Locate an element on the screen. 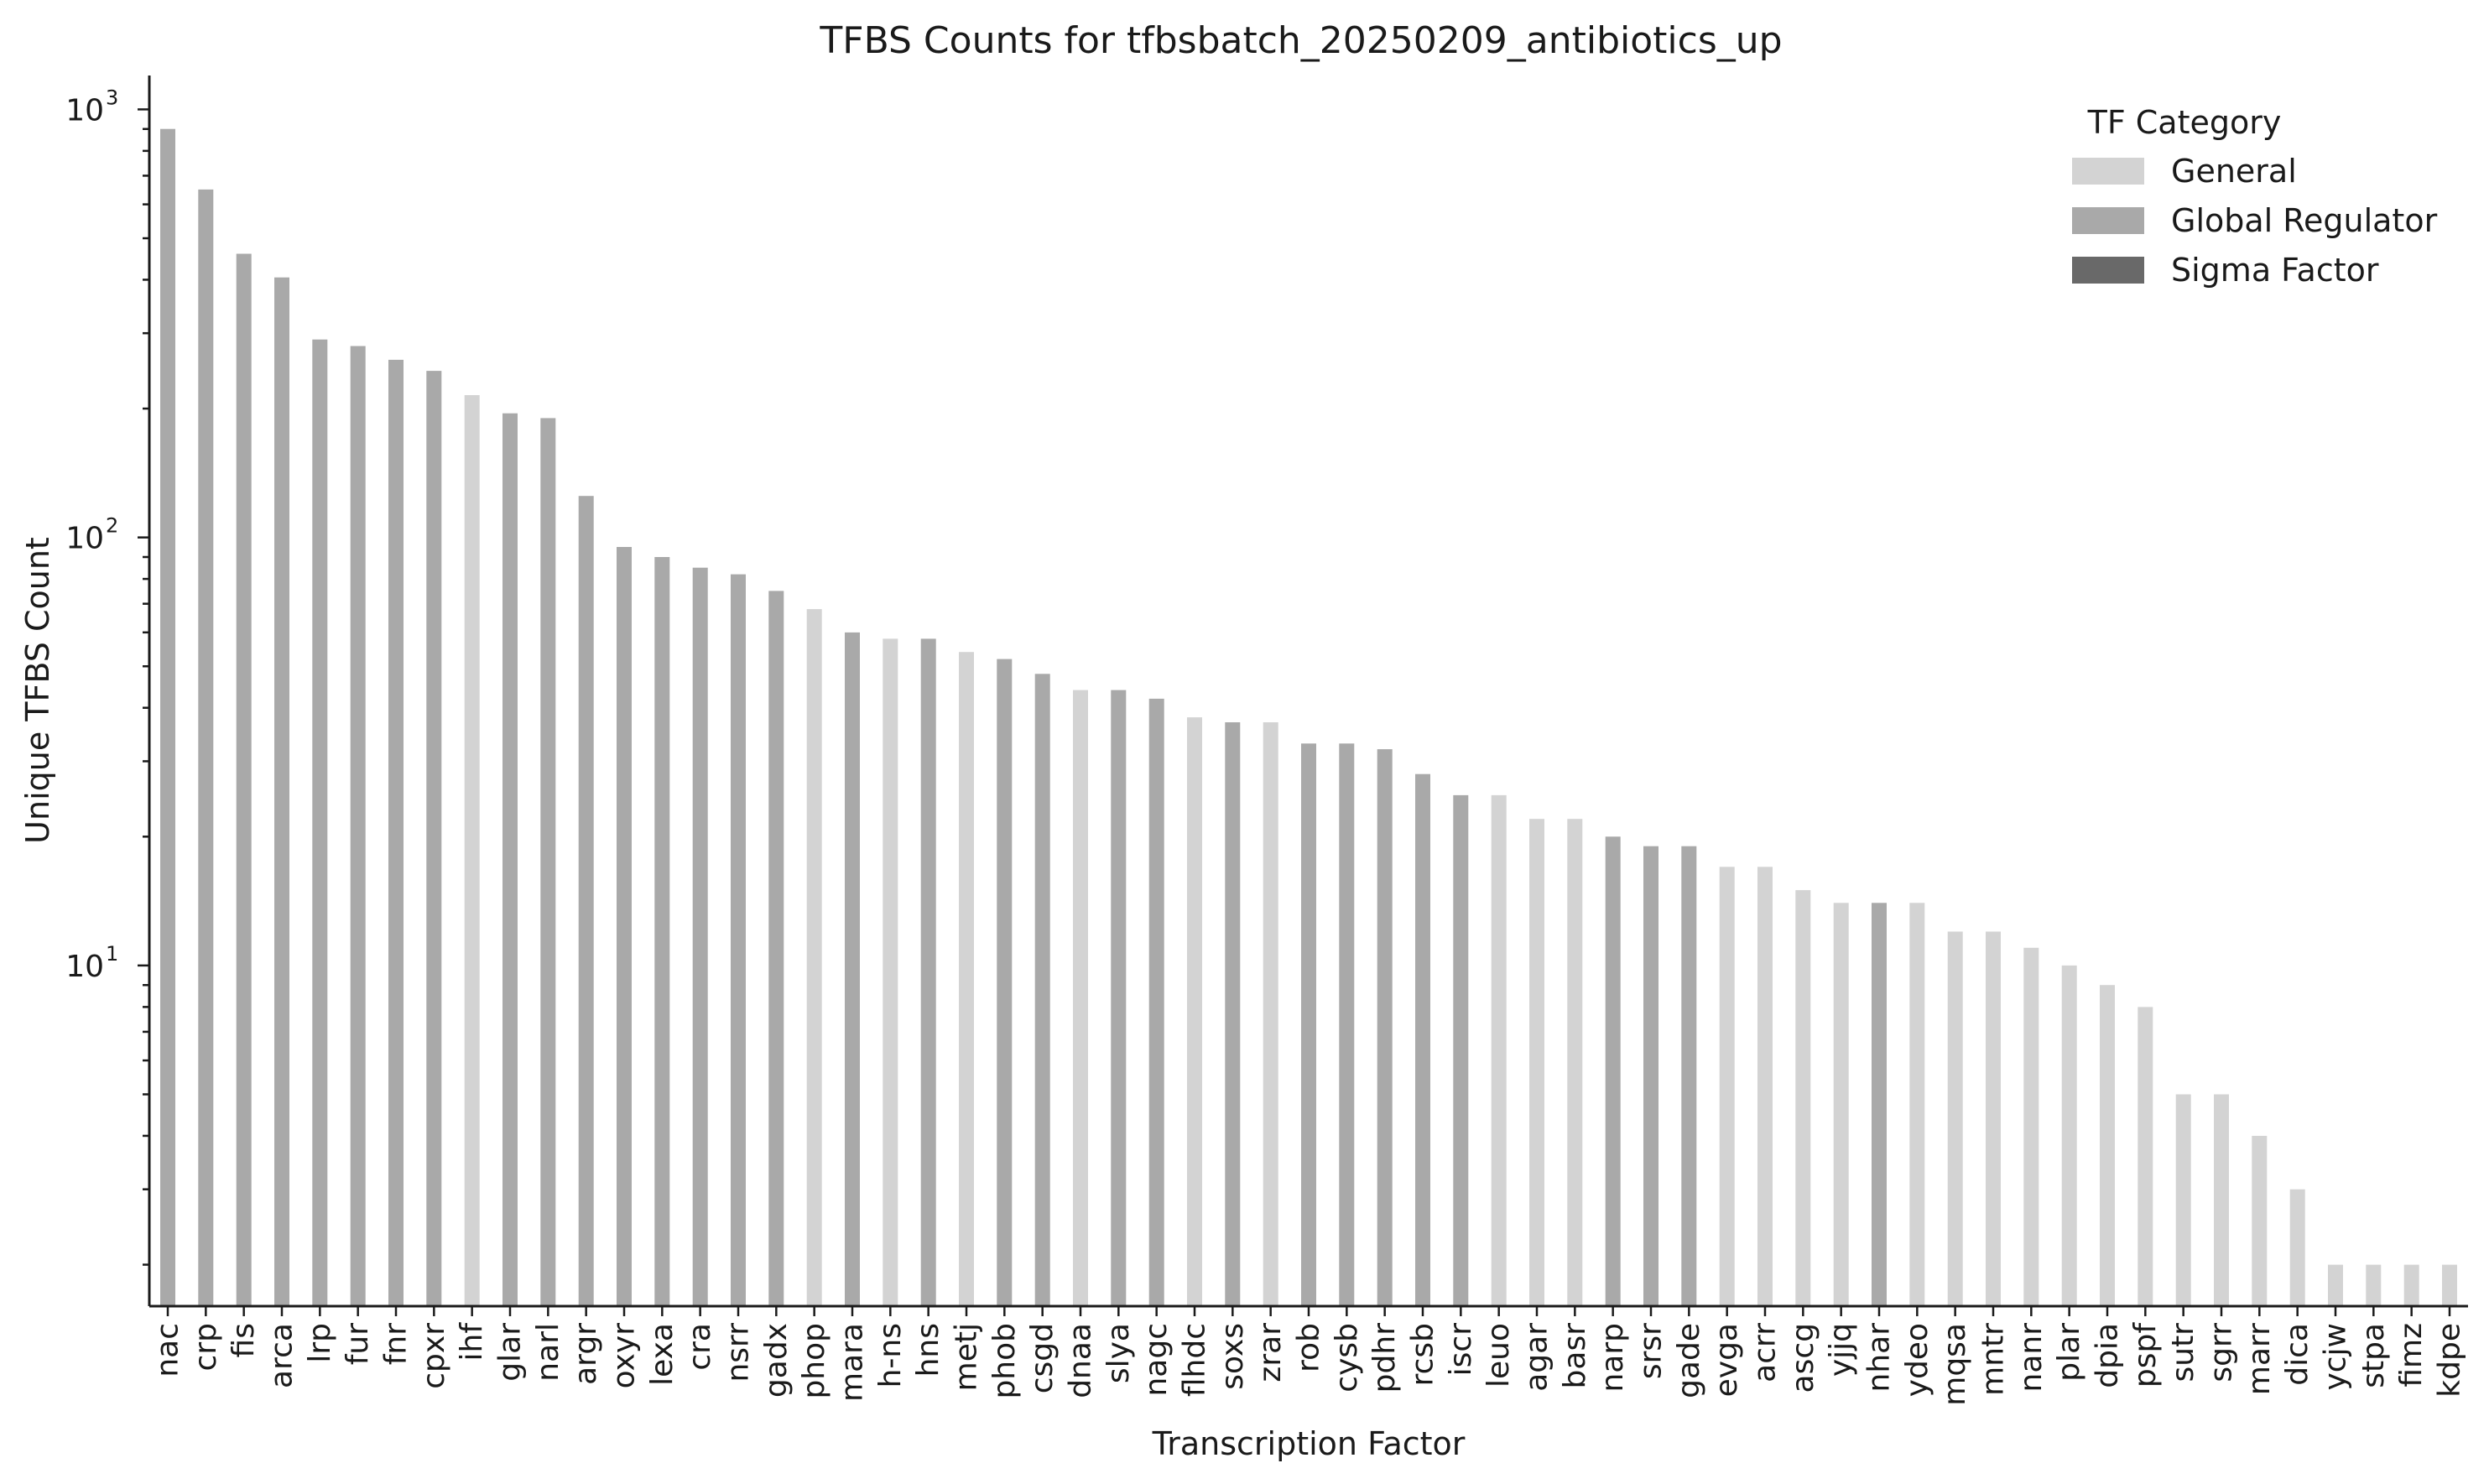 This screenshot has width=2489, height=1484. bar-h-ns is located at coordinates (890, 972).